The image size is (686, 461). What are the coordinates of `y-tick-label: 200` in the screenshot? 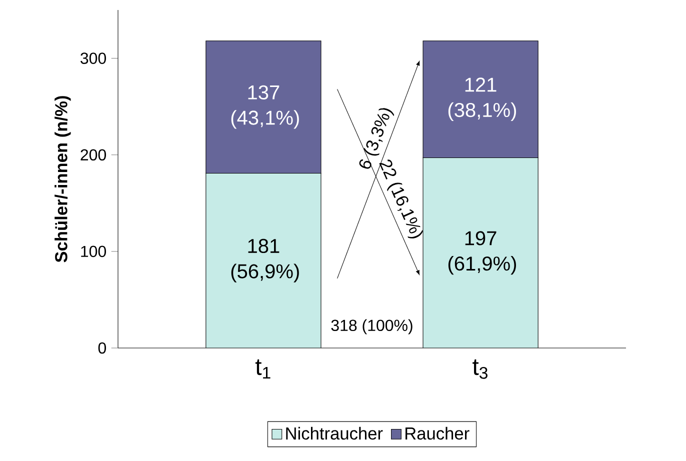 It's located at (93, 155).